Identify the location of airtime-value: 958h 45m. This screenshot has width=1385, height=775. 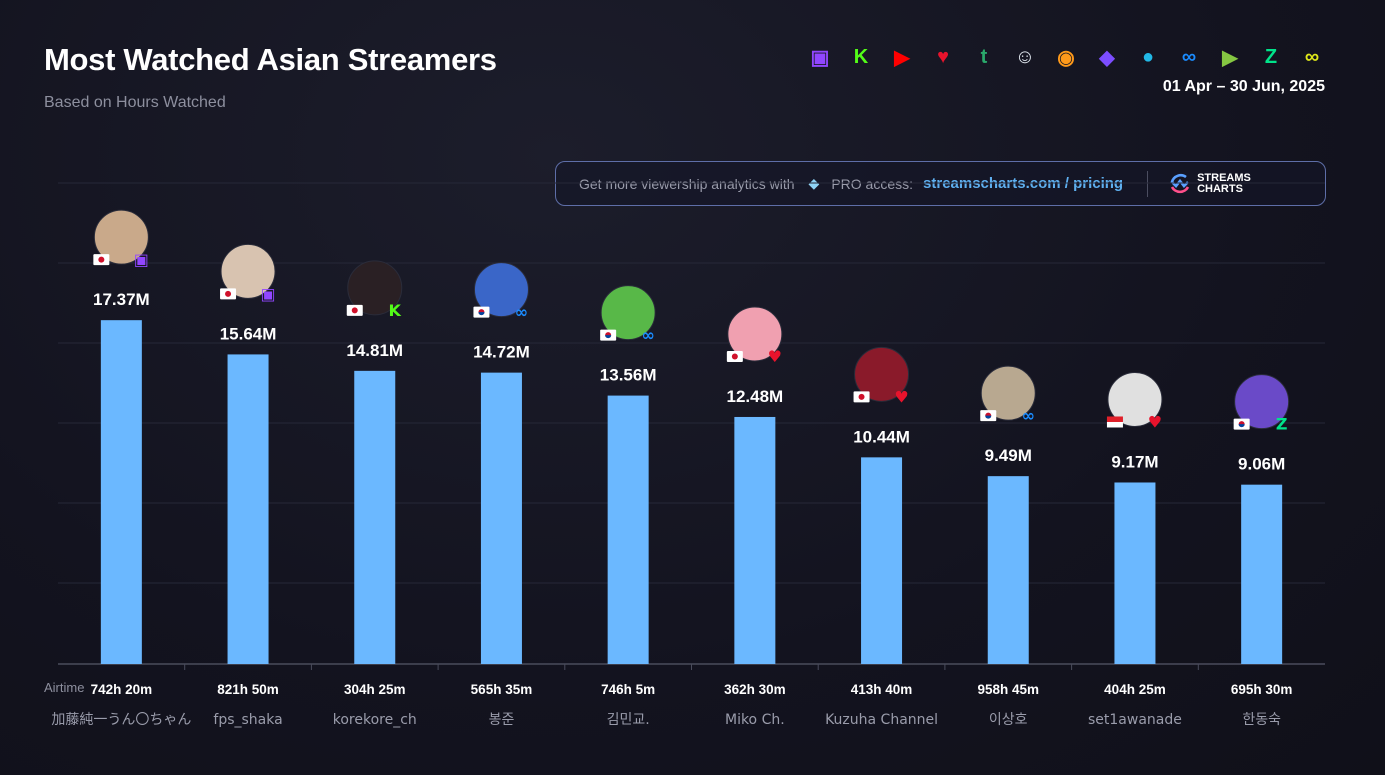
(1008, 689).